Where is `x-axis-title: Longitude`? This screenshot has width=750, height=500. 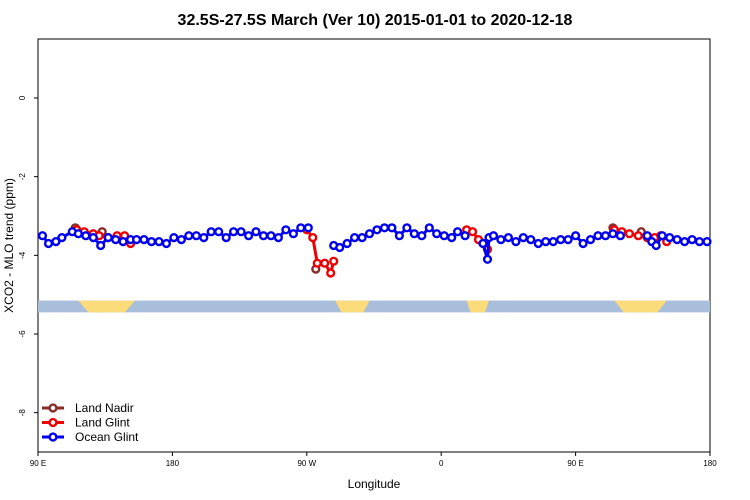 x-axis-title: Longitude is located at coordinates (374, 484).